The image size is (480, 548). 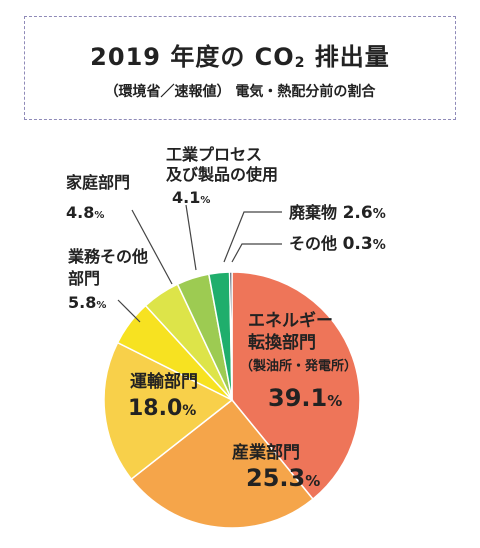 What do you see at coordinates (191, 197) in the screenshot?
I see `slice-value-5: 4.1%` at bounding box center [191, 197].